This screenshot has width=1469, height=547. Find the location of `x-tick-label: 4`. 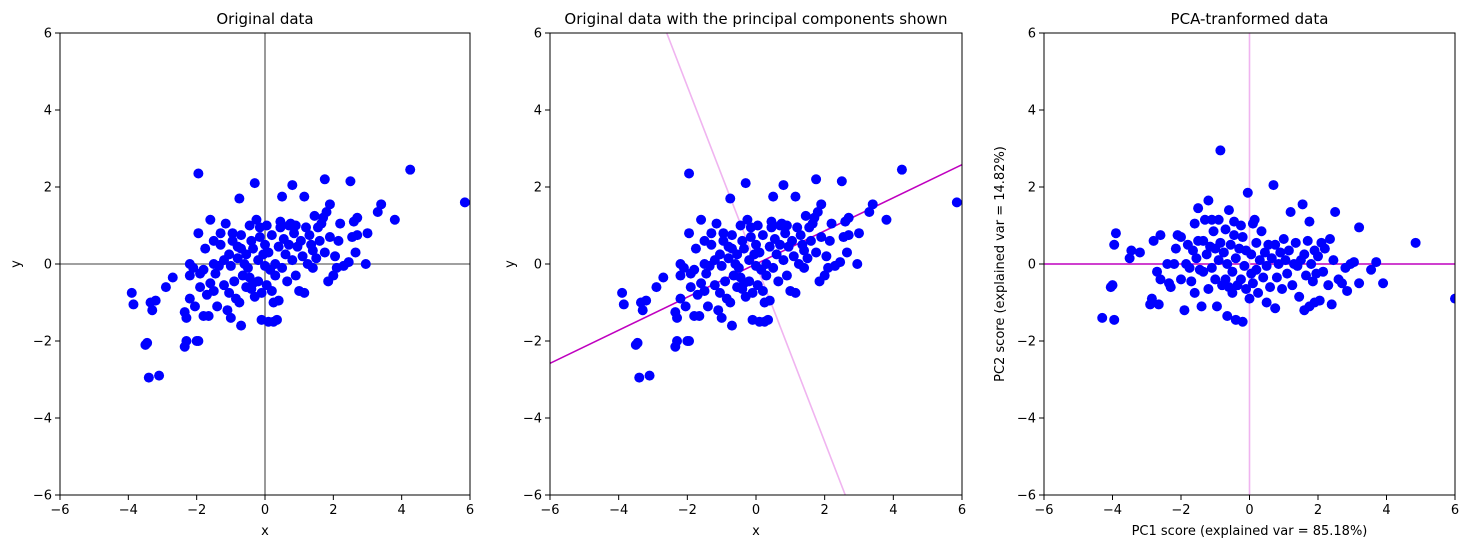

x-tick-label: 4 is located at coordinates (893, 510).